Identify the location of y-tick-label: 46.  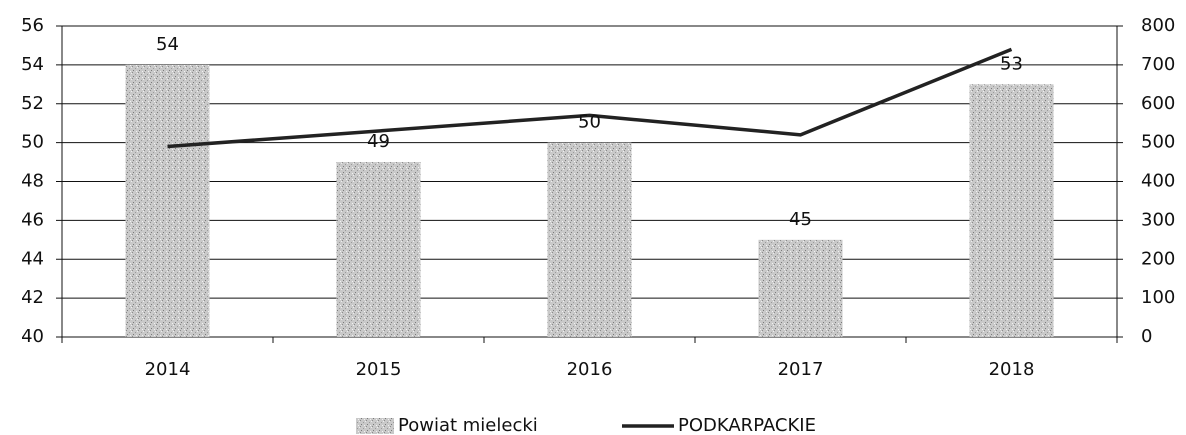
(32, 219).